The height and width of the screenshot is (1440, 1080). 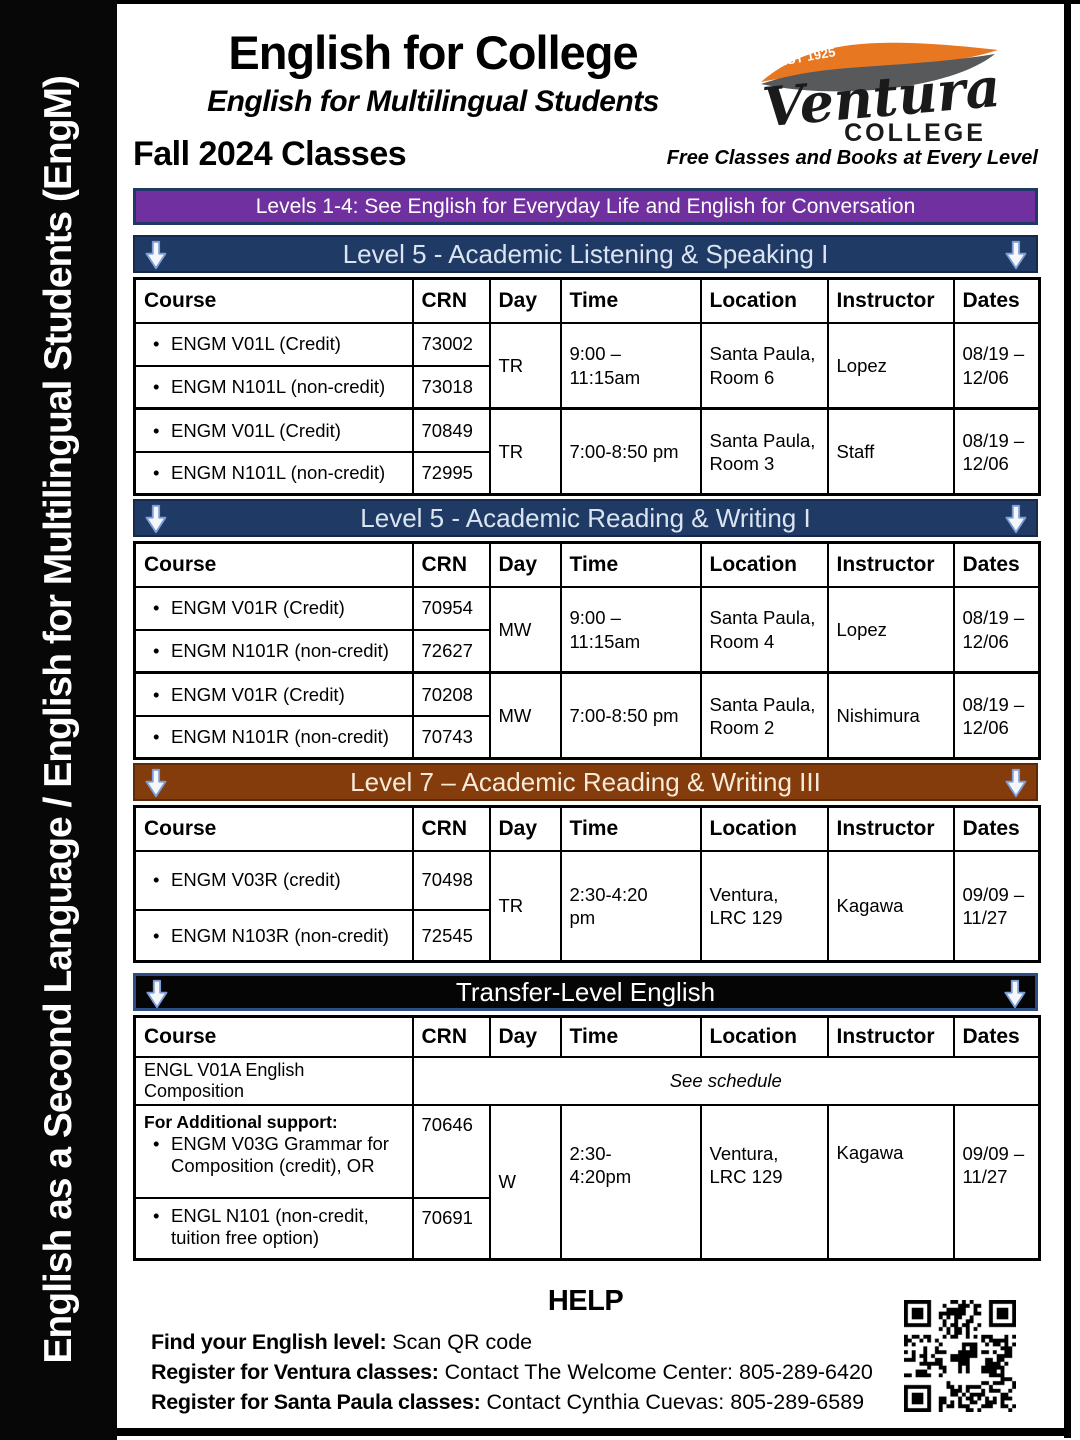 What do you see at coordinates (270, 154) in the screenshot?
I see `term-heading: Fall 2024 Classes` at bounding box center [270, 154].